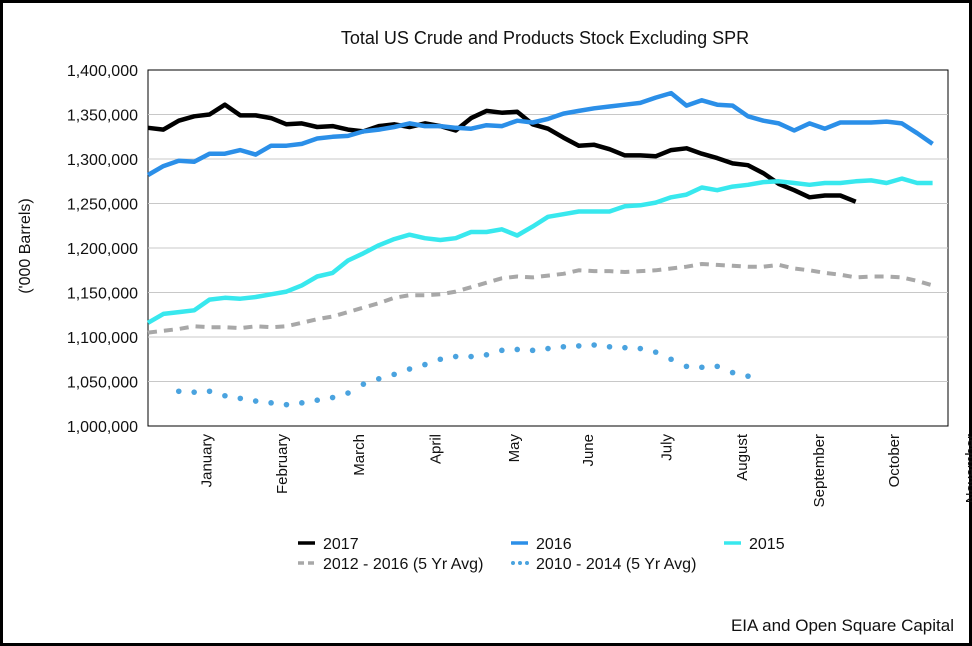 The image size is (972, 646). What do you see at coordinates (25, 246) in the screenshot?
I see `y-axis-label: ('000 Barrels)` at bounding box center [25, 246].